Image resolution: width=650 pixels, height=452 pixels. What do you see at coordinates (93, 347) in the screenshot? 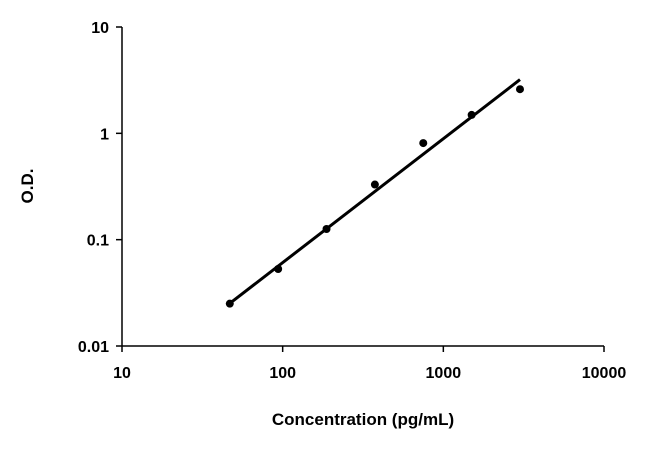
I see `y-tick-label: 0.01` at bounding box center [93, 347].